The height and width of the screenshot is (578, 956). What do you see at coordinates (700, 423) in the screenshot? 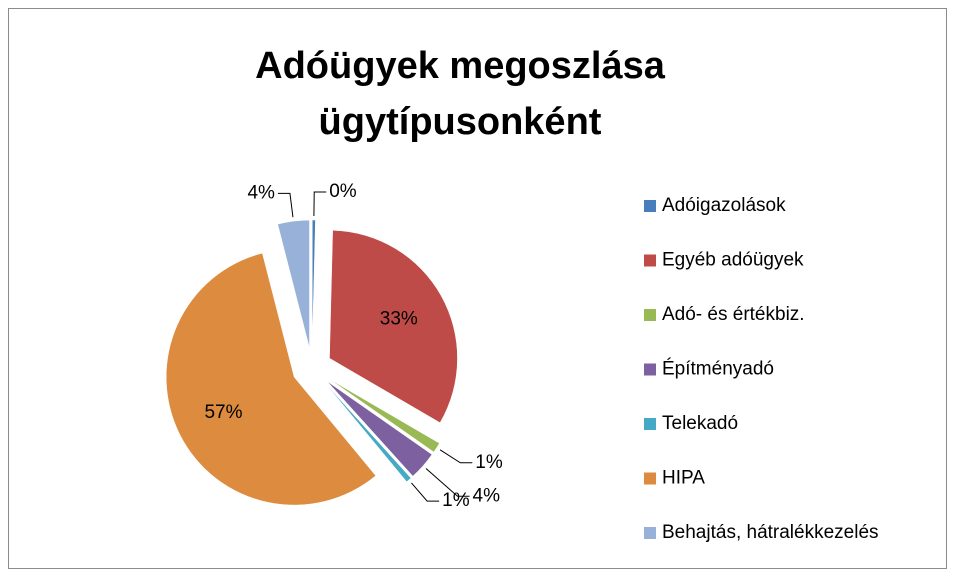
I see `legend-label: Telekadó` at bounding box center [700, 423].